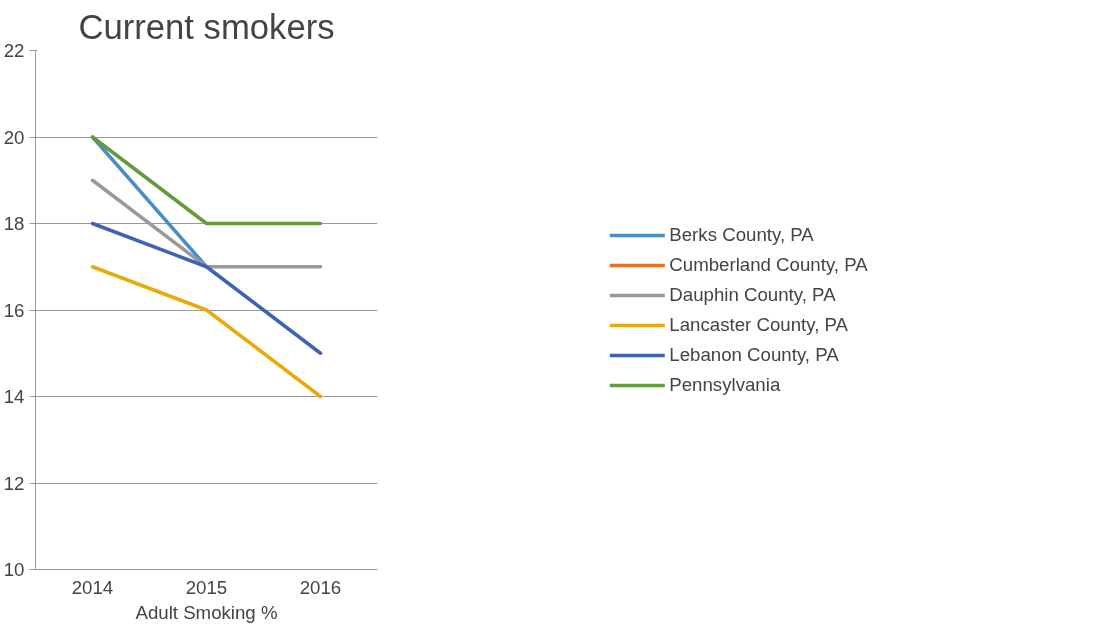  What do you see at coordinates (206, 587) in the screenshot?
I see `x-tick-label: 2015` at bounding box center [206, 587].